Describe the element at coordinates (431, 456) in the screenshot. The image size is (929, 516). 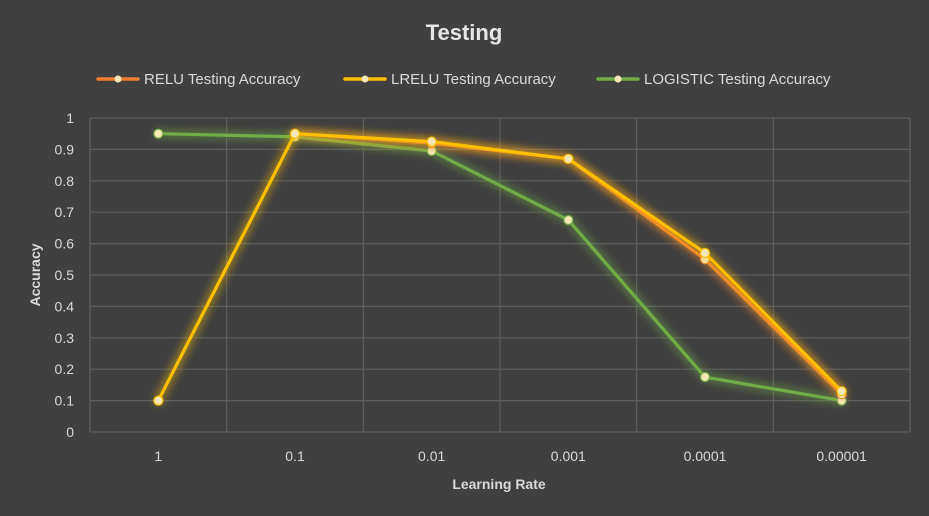
I see `x-tick-label: 0.01` at that location.